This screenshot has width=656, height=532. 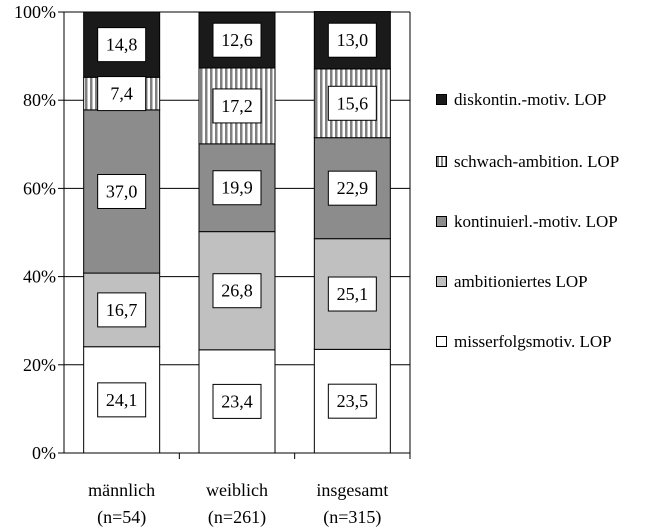 I want to click on data-label: 7,4, so click(x=121, y=94).